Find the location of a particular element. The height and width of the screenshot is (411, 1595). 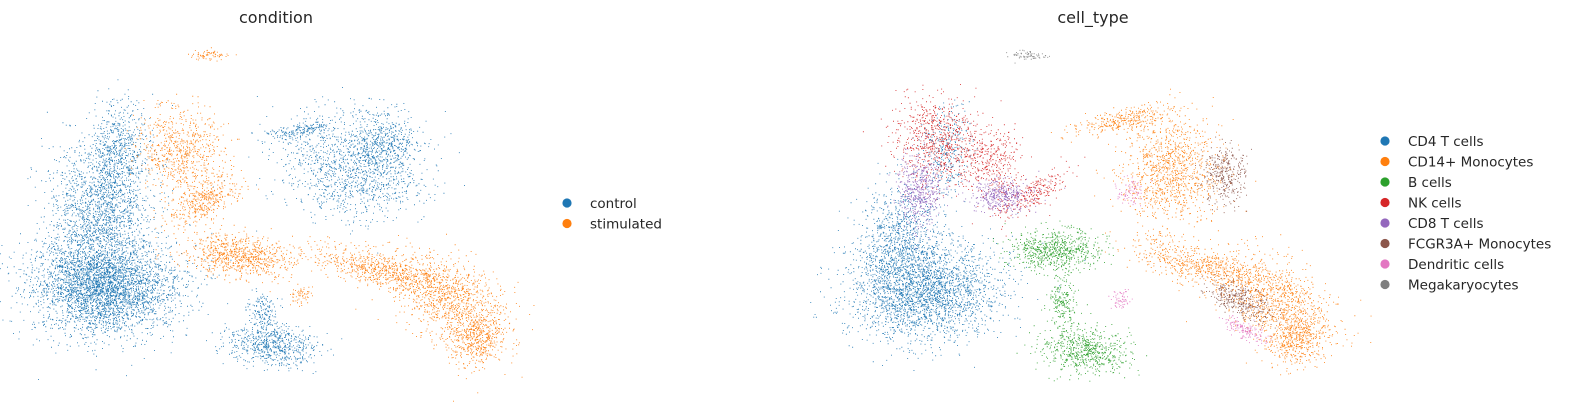

legend-label: Megakaryocytes is located at coordinates (1463, 286).